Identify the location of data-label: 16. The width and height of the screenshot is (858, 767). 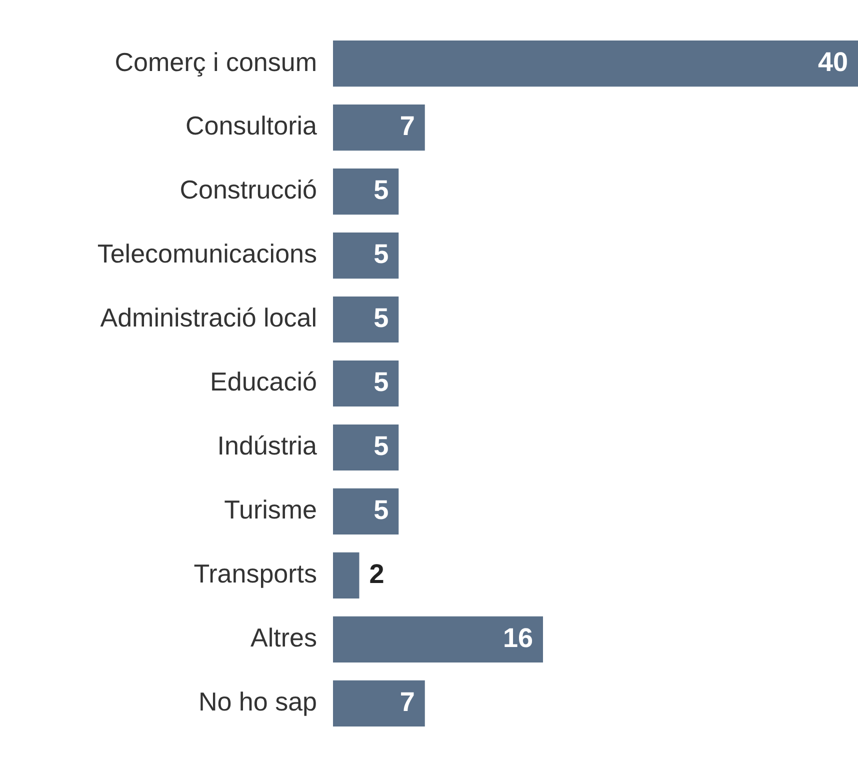
(517, 637).